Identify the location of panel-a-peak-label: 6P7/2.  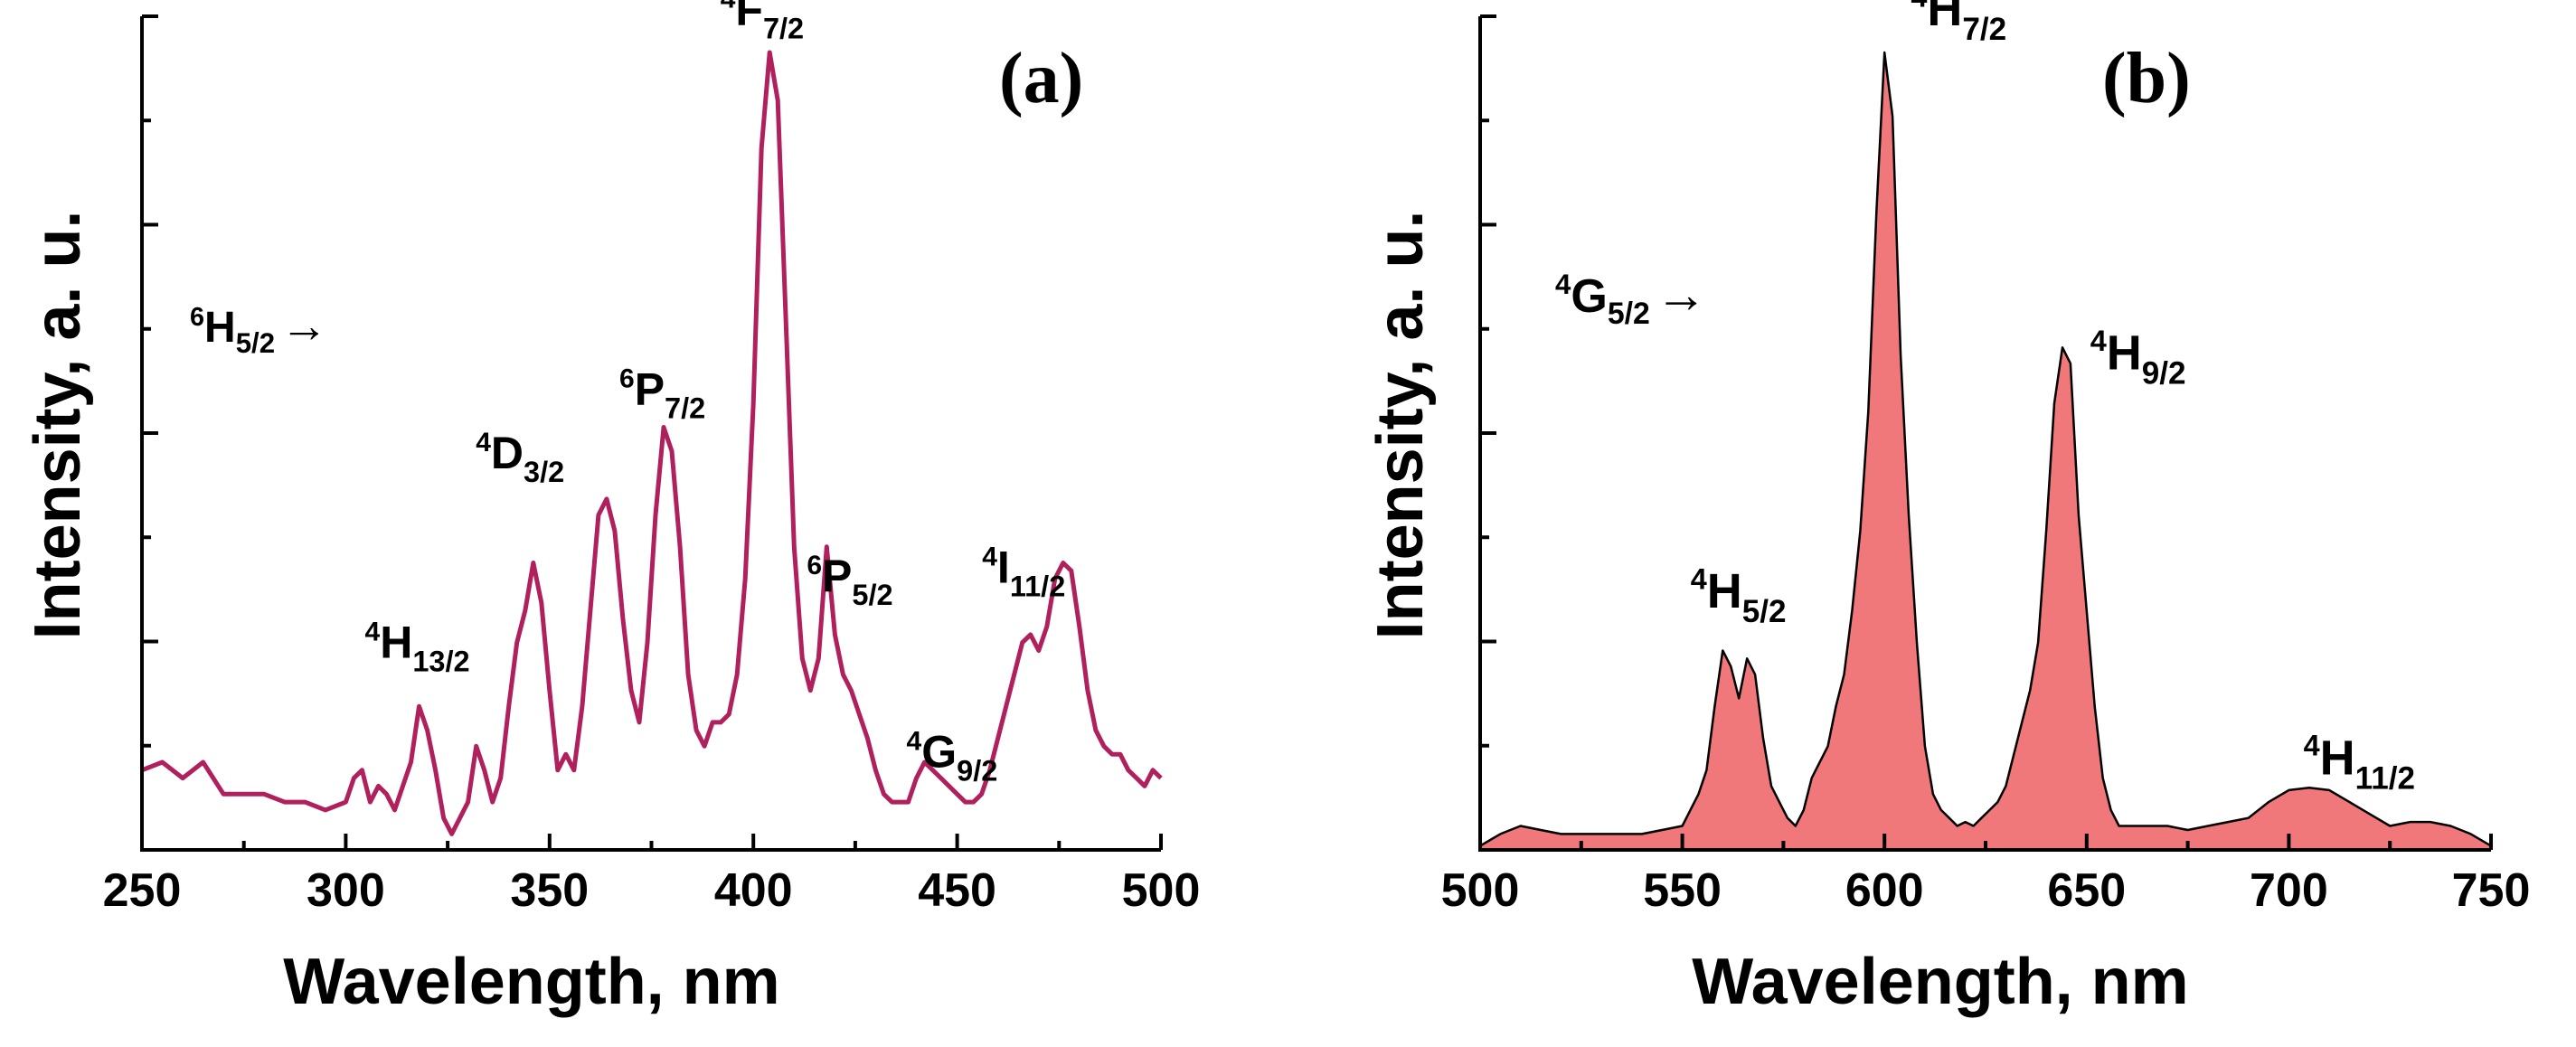
(662, 393).